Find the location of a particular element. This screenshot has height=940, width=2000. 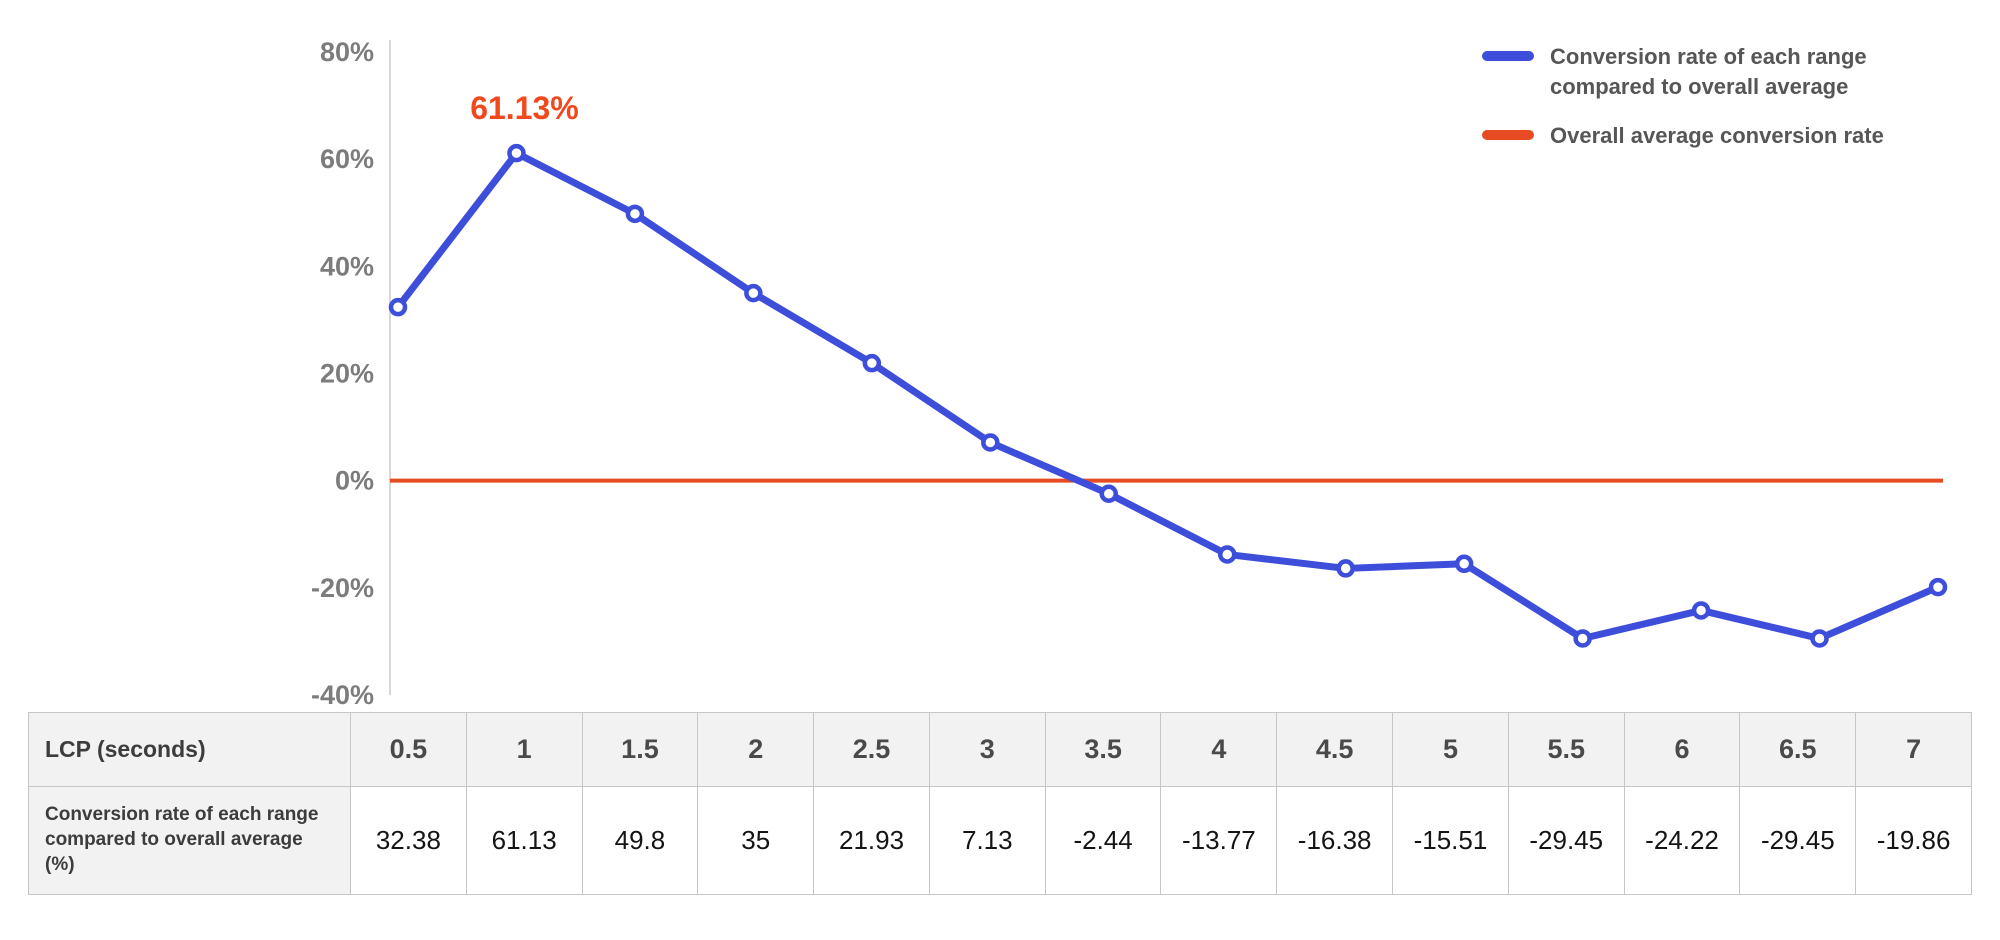

blue-line-swatch-icon is located at coordinates (1508, 56).